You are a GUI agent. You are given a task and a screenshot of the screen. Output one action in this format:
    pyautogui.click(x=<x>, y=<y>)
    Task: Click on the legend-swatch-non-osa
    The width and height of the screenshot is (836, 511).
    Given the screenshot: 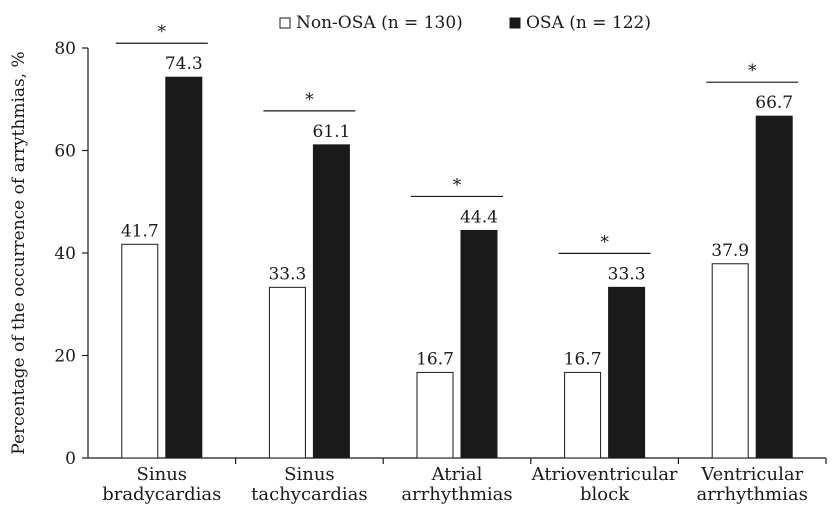 What is the action you would take?
    pyautogui.click(x=285, y=23)
    